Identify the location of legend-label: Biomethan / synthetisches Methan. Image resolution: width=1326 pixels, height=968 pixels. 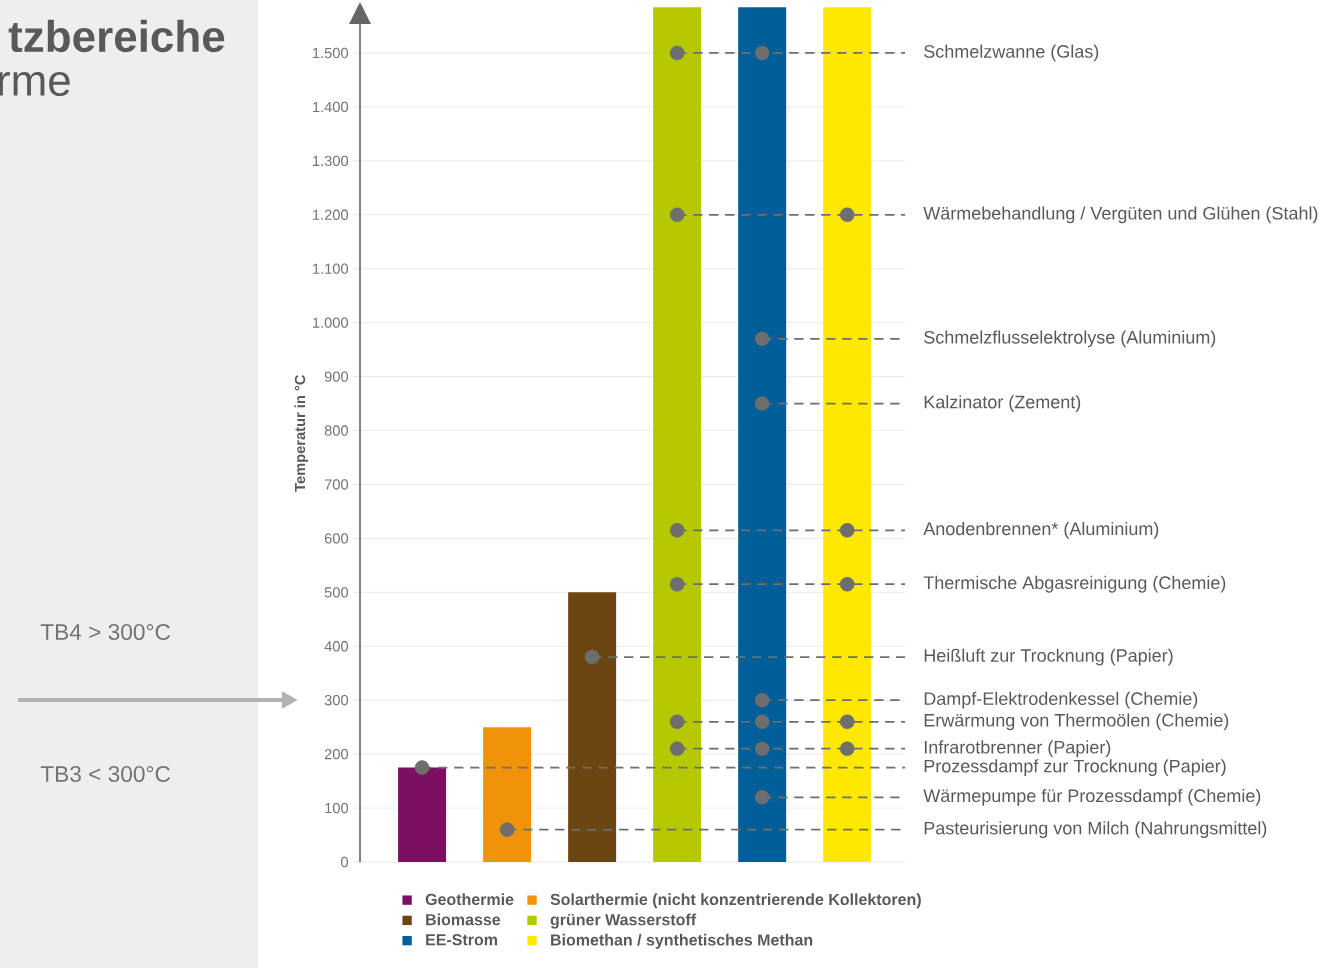
(682, 941).